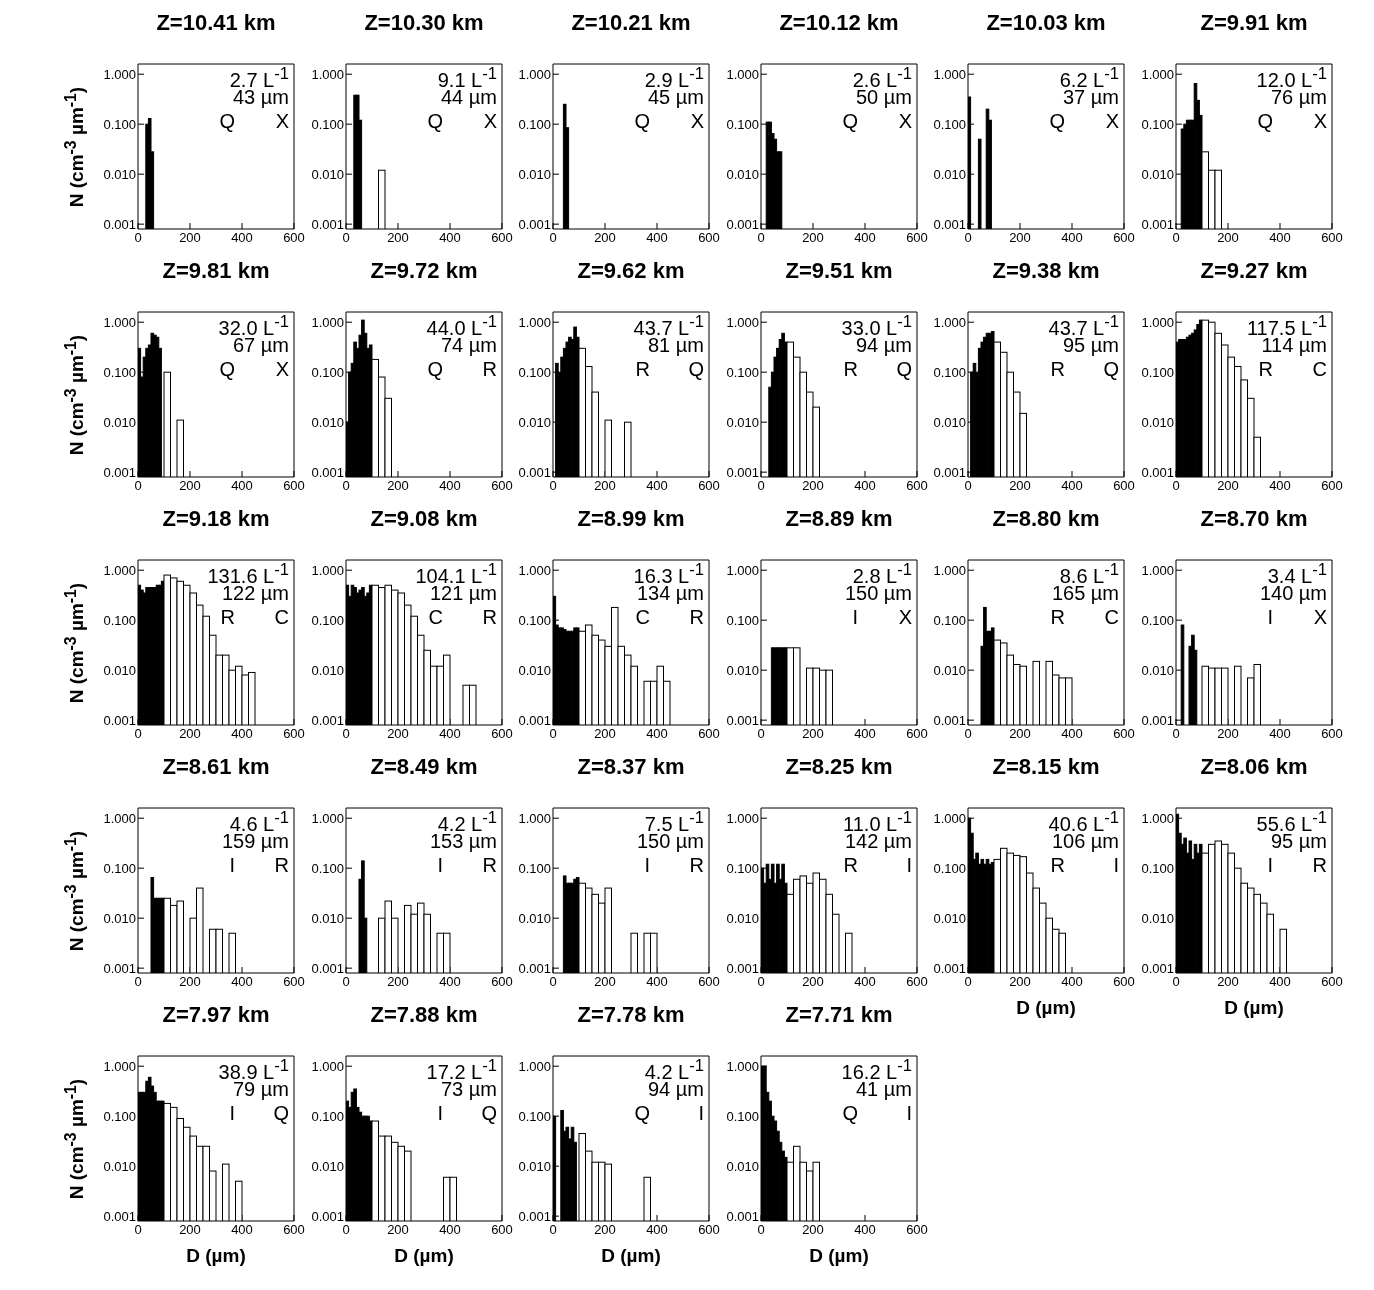 The image size is (1374, 1290). I want to click on chart-title: Z=10.41 km, so click(216, 23).